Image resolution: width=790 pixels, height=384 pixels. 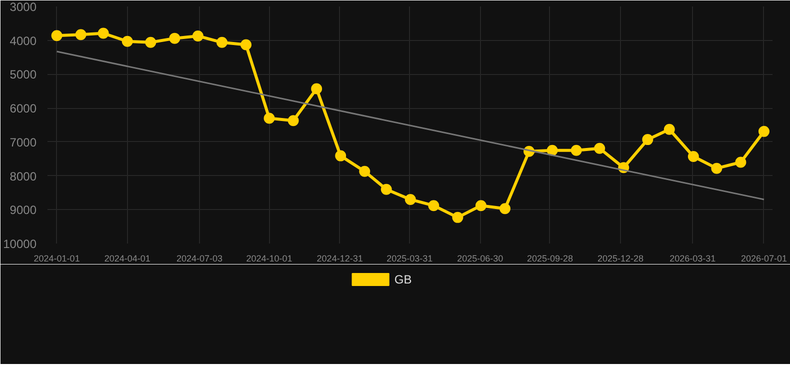 I want to click on x-tick-label: 2024-12-31, so click(x=339, y=259).